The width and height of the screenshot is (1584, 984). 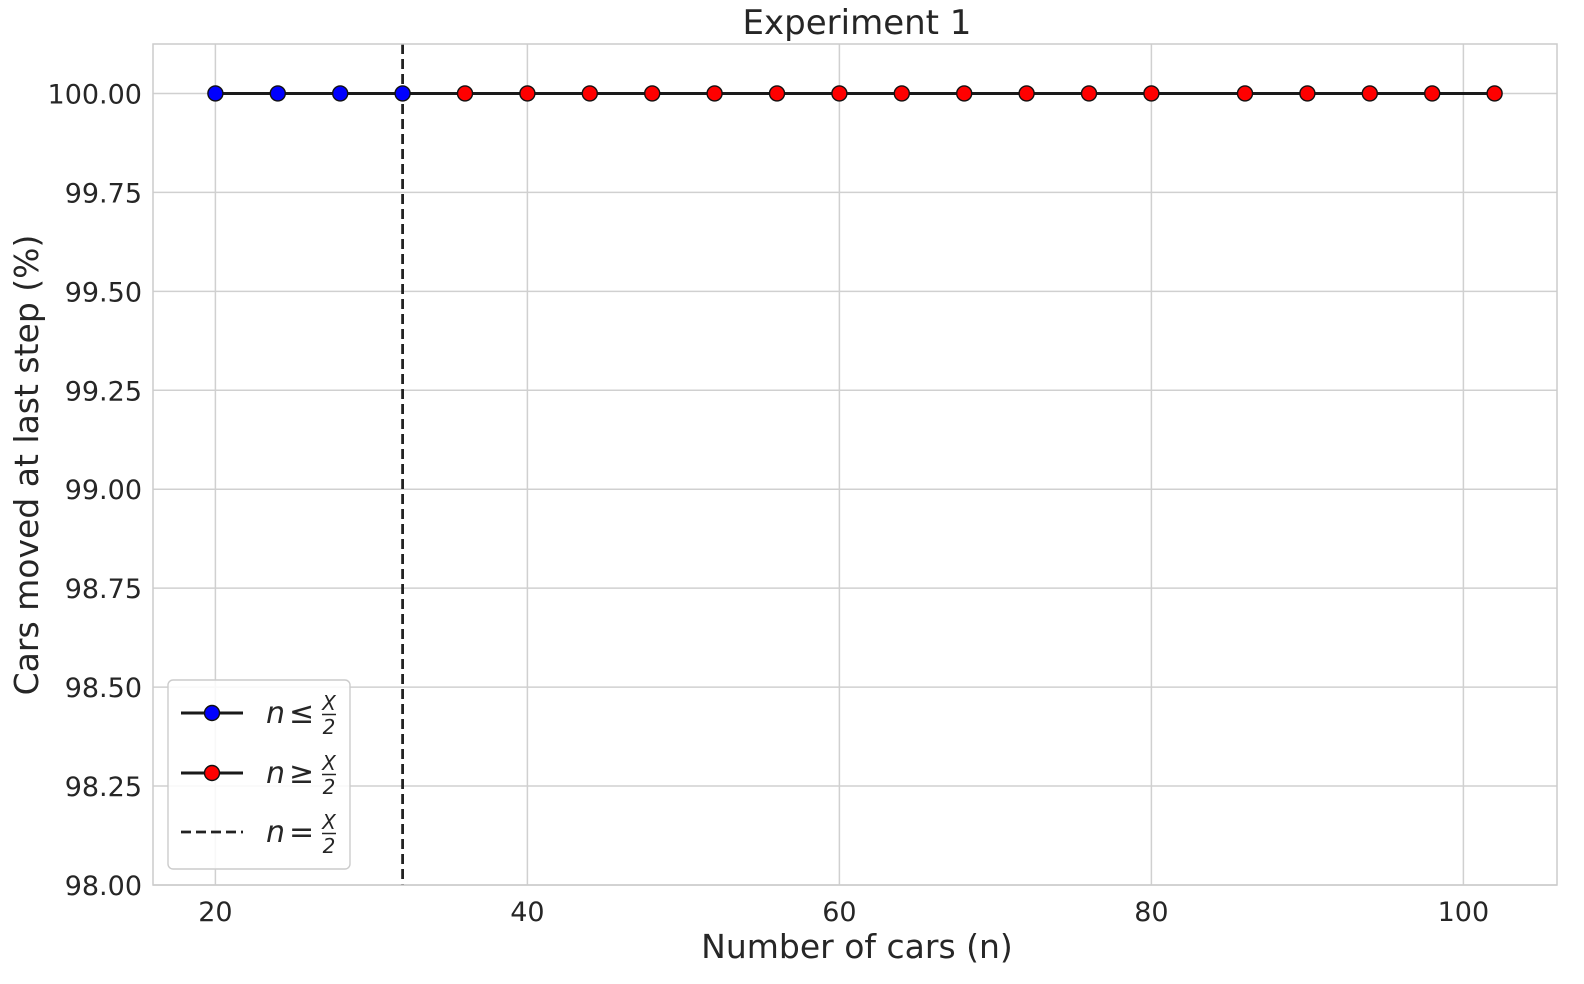 I want to click on x-axis-label: Number of cars (n), so click(x=857, y=946).